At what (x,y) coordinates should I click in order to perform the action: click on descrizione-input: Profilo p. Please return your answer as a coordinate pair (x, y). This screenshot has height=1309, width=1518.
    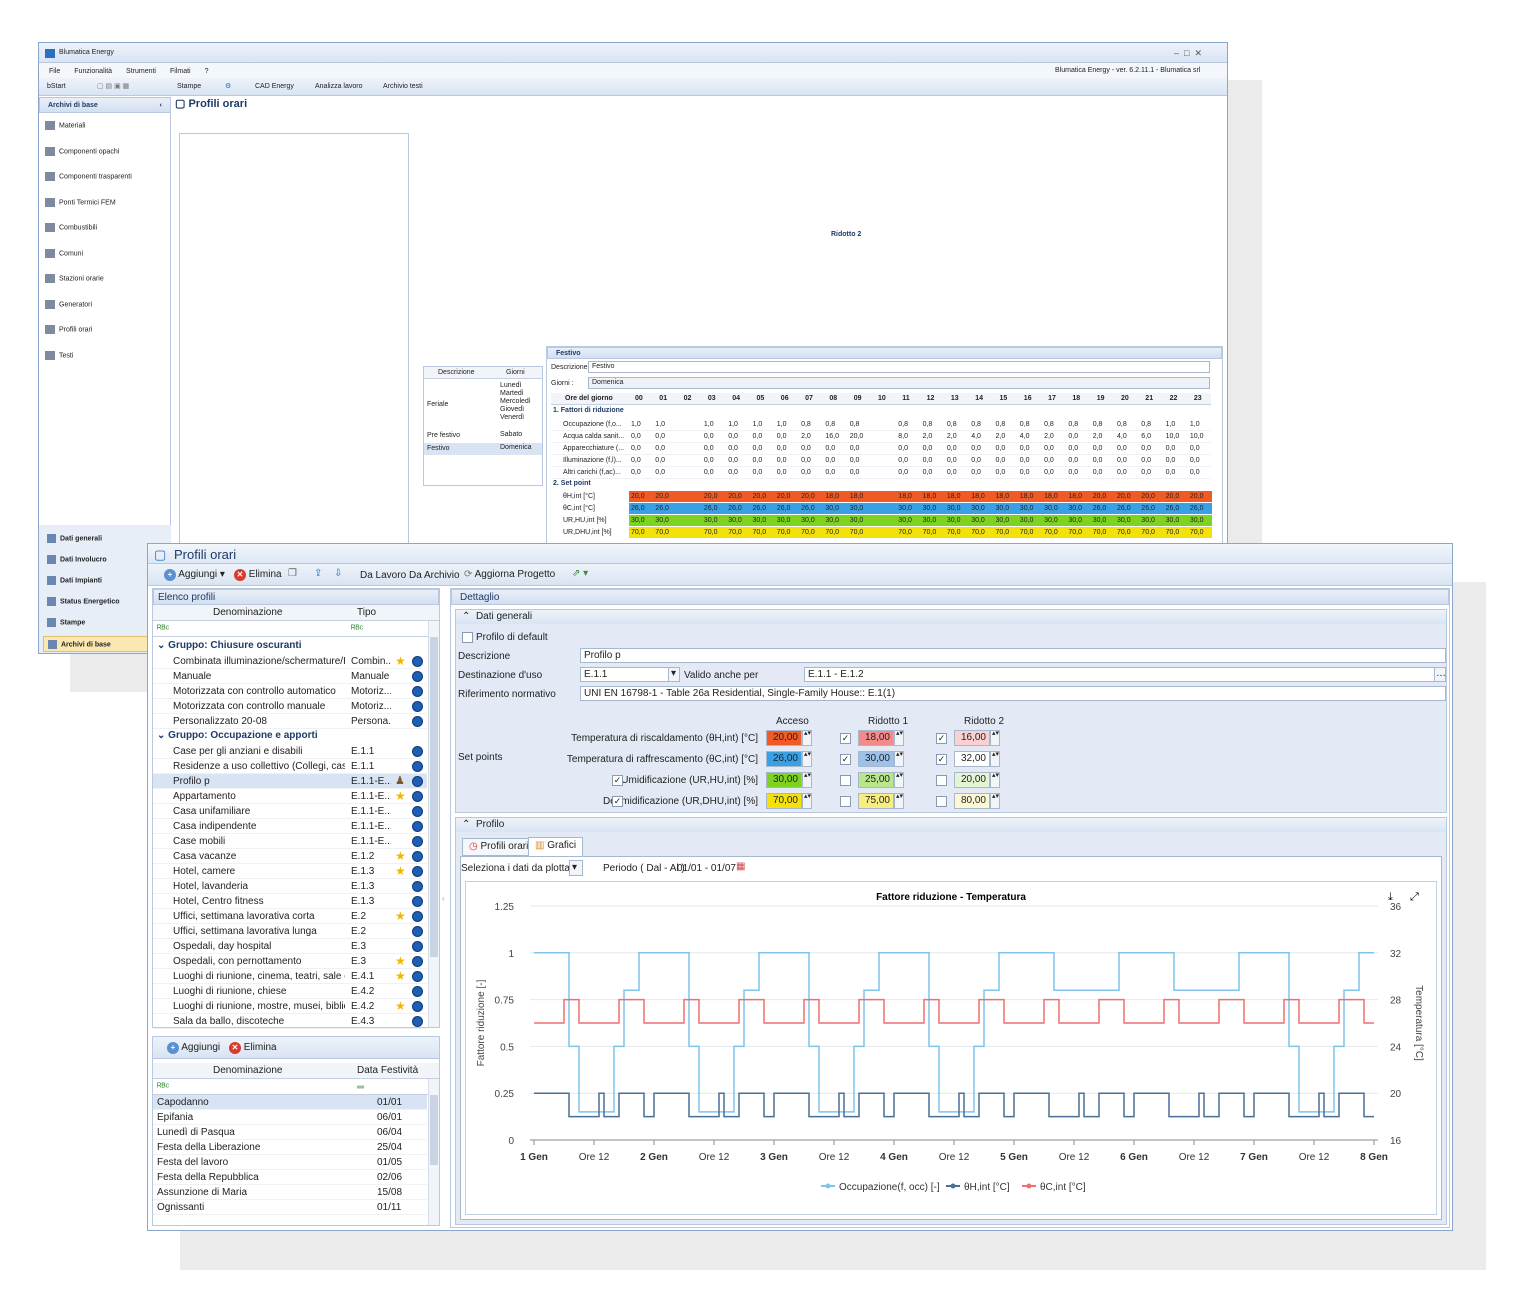
    Looking at the image, I should click on (1013, 655).